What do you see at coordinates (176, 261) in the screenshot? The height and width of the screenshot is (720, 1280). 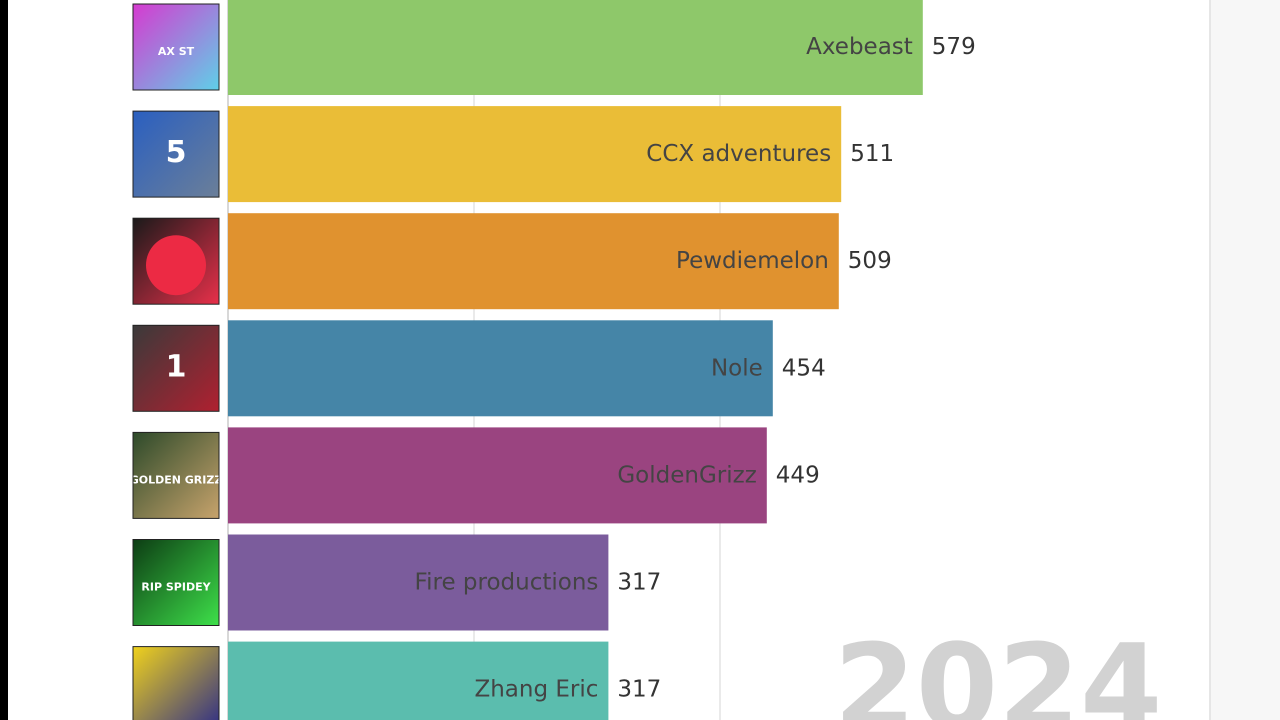 I see `red-melon-avatar-icon` at bounding box center [176, 261].